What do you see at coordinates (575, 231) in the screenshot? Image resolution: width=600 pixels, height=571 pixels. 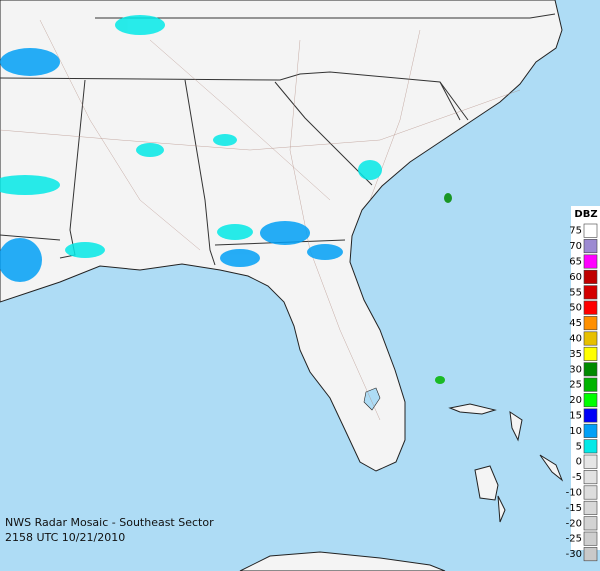 I see `legend-label: 75` at bounding box center [575, 231].